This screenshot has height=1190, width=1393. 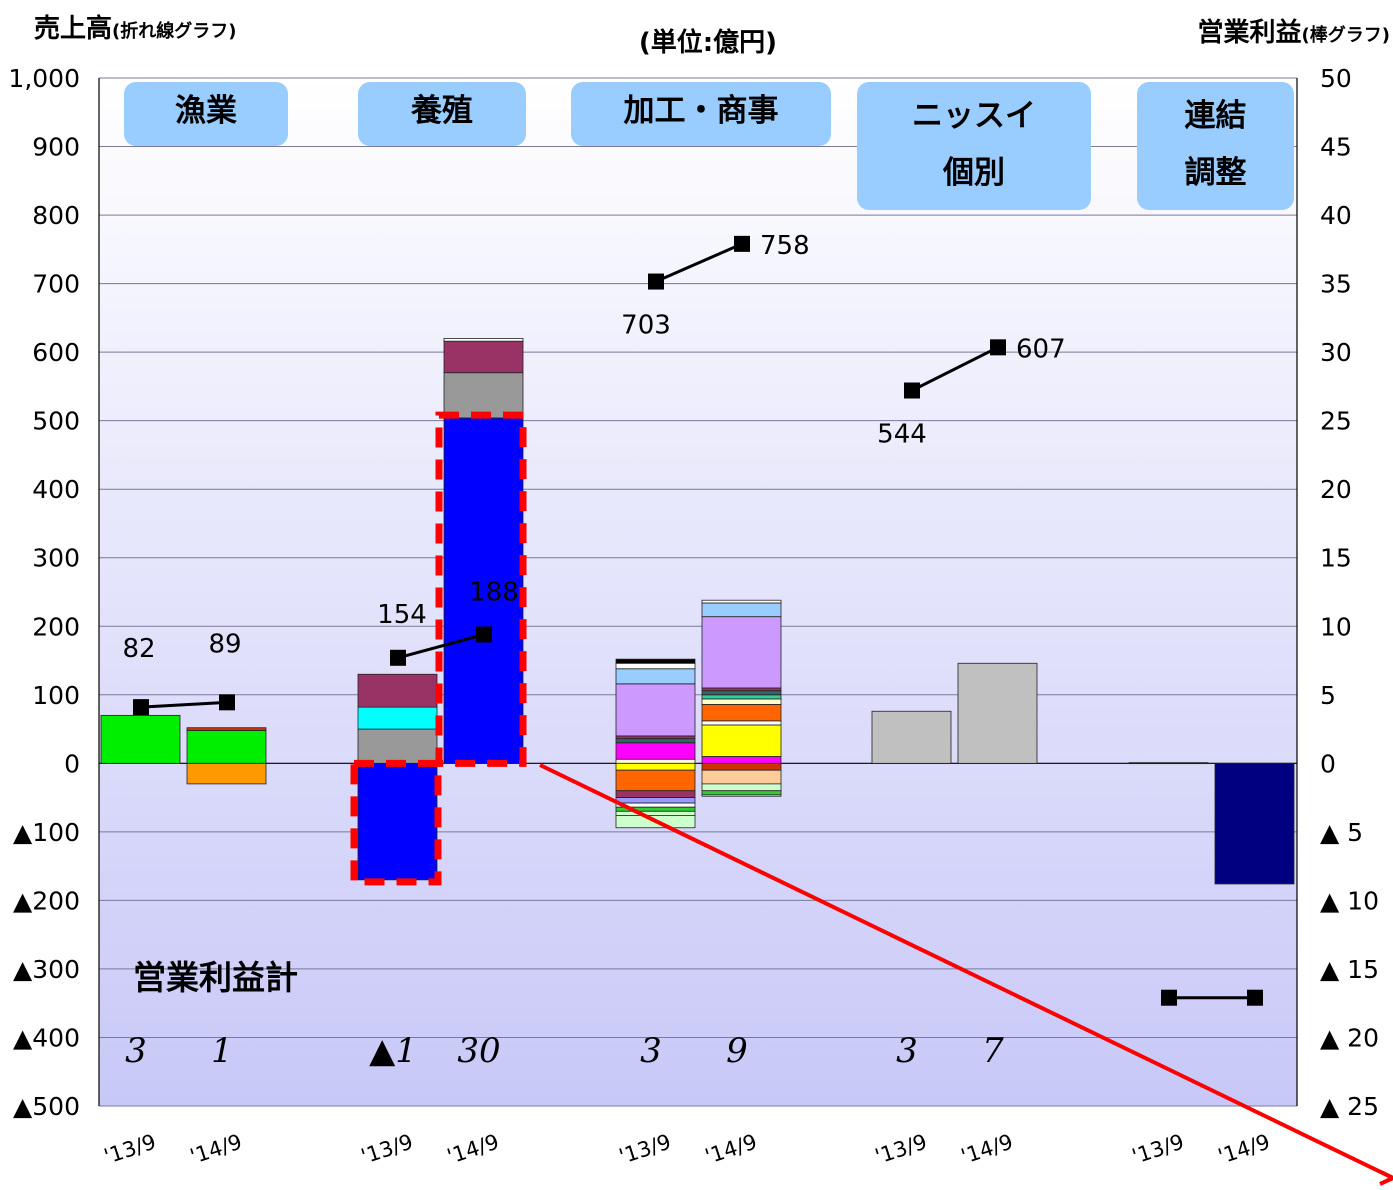 I want to click on segment-name: 加工・商事, so click(x=701, y=111).